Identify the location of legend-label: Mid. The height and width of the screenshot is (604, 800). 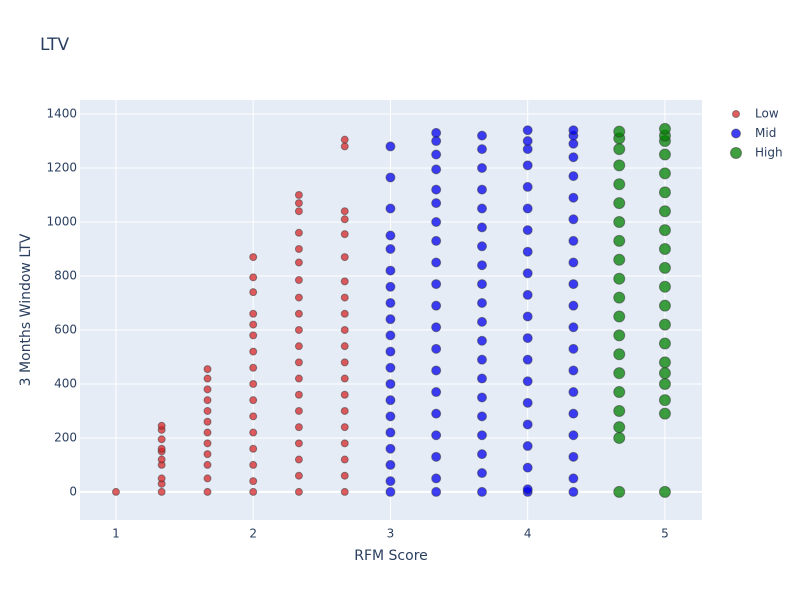
(765, 133).